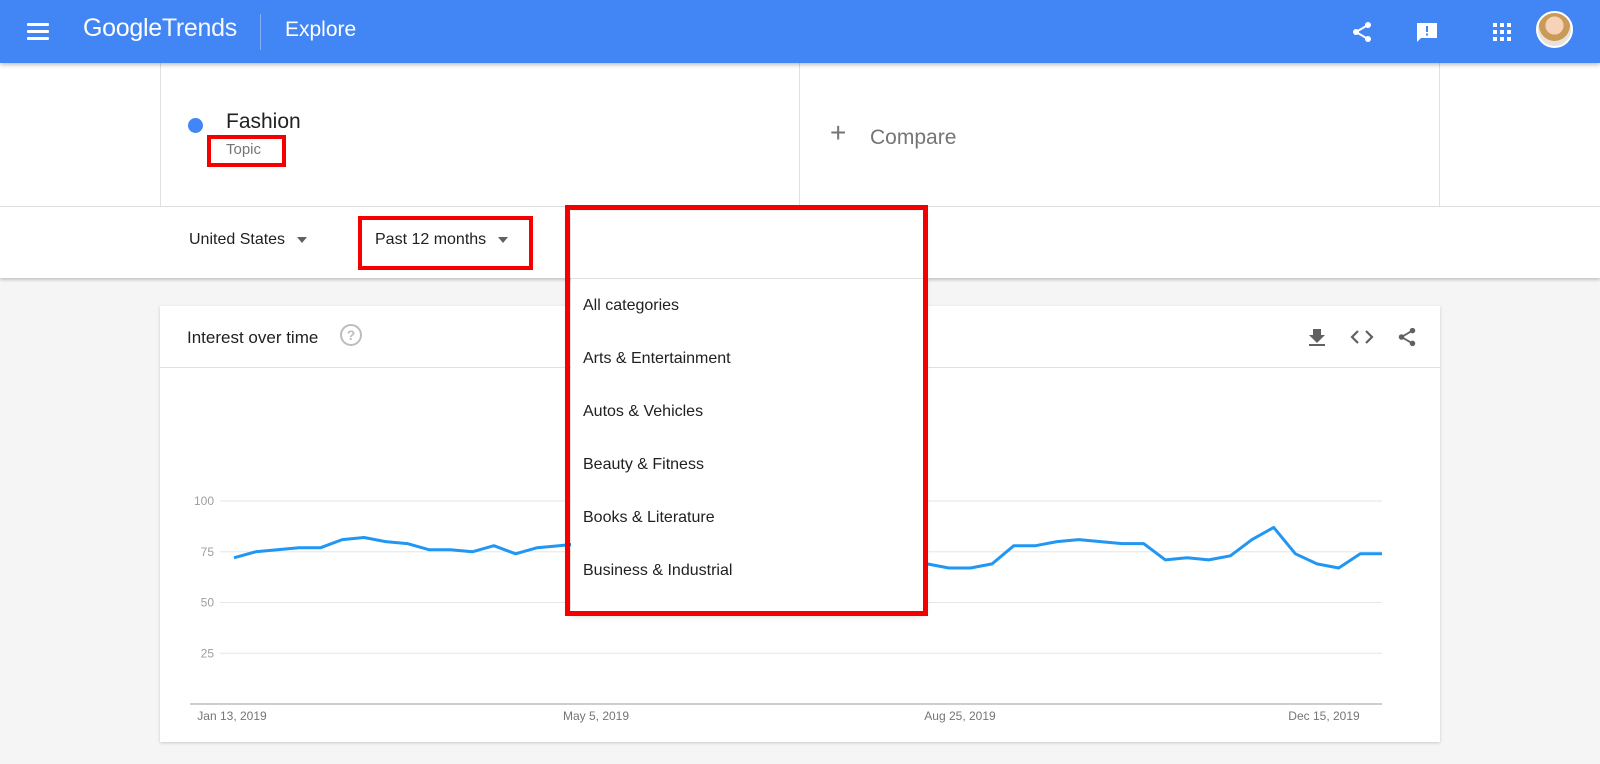  What do you see at coordinates (838, 132) in the screenshot?
I see `plus-icon: +` at bounding box center [838, 132].